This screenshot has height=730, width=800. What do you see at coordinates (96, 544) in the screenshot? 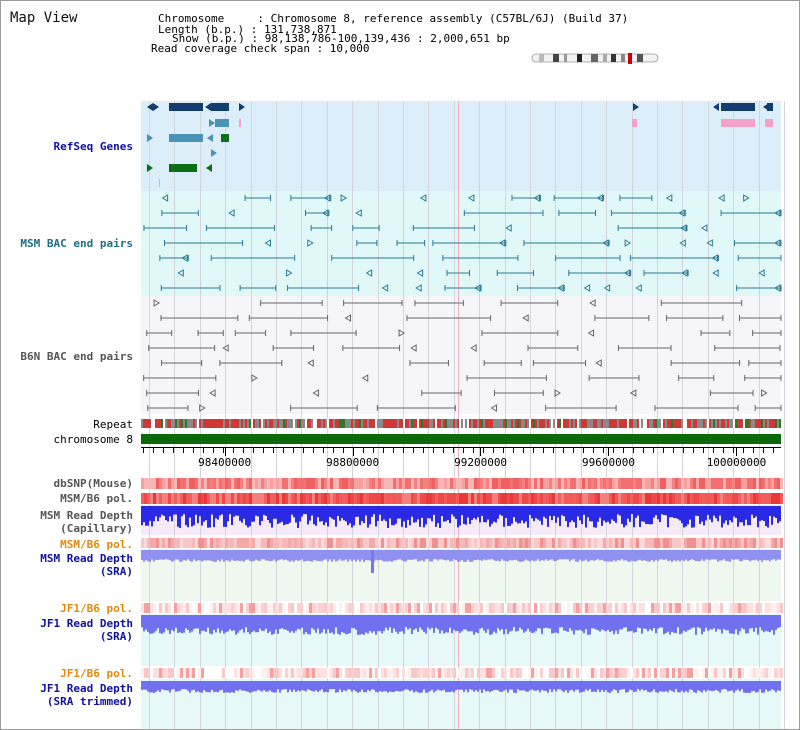
I see `track-label-msm-b6-pol-2: MSM/B6 pol.` at bounding box center [96, 544].